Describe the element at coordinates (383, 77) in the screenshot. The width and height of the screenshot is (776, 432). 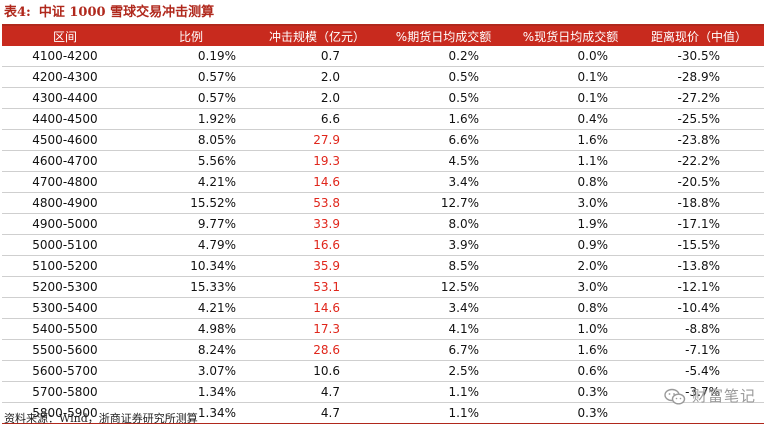
I see `table-row: 4200-4300 0.57% 2.0 0.5% 0.1% -28.9%` at that location.